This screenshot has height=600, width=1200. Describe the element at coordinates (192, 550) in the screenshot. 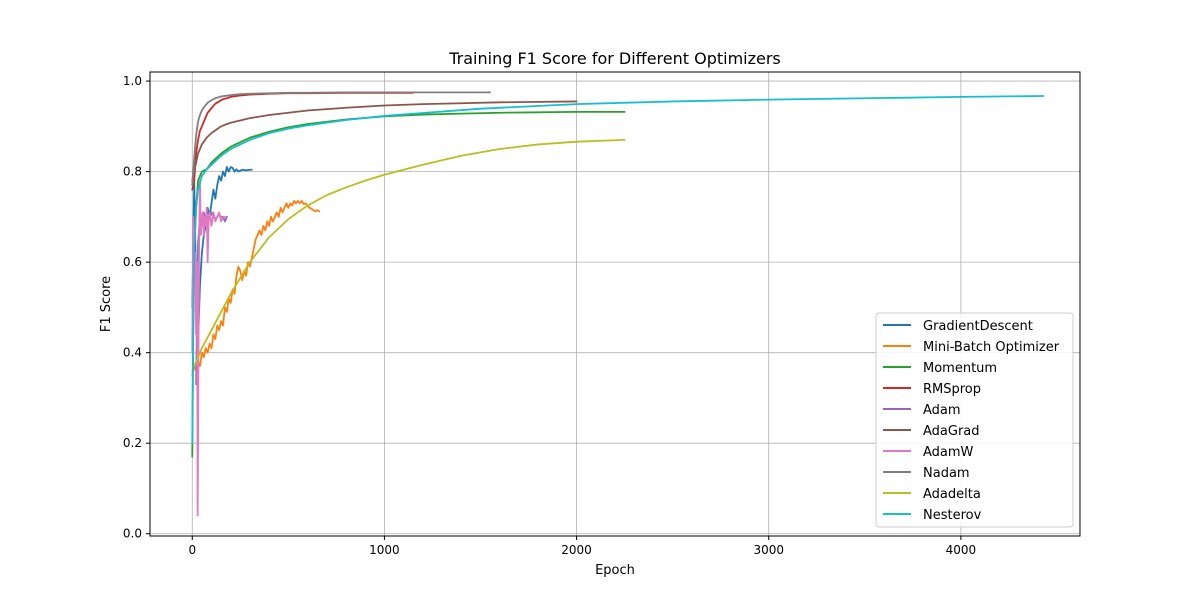

I see `x-tick-label: 0` at that location.